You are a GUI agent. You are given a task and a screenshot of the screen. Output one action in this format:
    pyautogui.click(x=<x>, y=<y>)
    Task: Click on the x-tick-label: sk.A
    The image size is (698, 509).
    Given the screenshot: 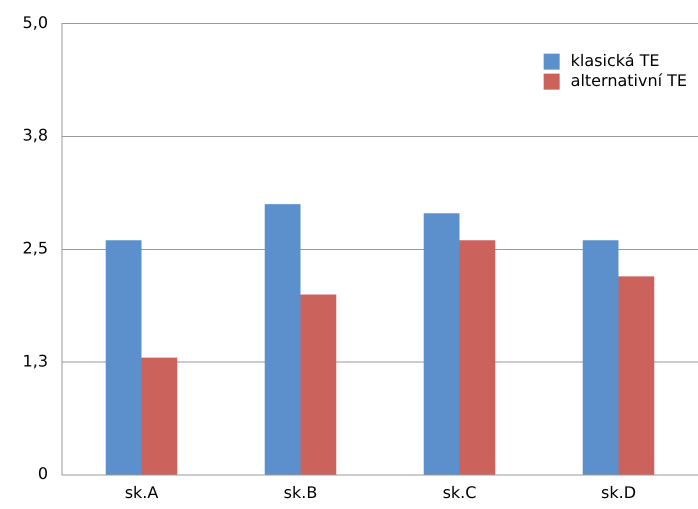 What is the action you would take?
    pyautogui.click(x=141, y=492)
    